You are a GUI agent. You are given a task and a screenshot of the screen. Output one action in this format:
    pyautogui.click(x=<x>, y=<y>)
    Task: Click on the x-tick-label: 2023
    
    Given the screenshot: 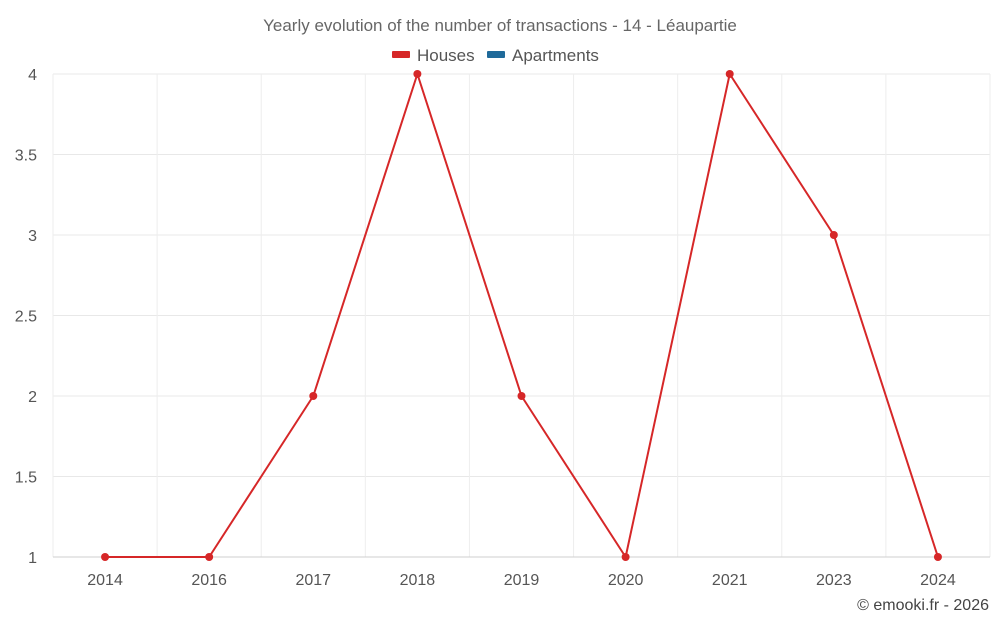 What is the action you would take?
    pyautogui.click(x=834, y=580)
    